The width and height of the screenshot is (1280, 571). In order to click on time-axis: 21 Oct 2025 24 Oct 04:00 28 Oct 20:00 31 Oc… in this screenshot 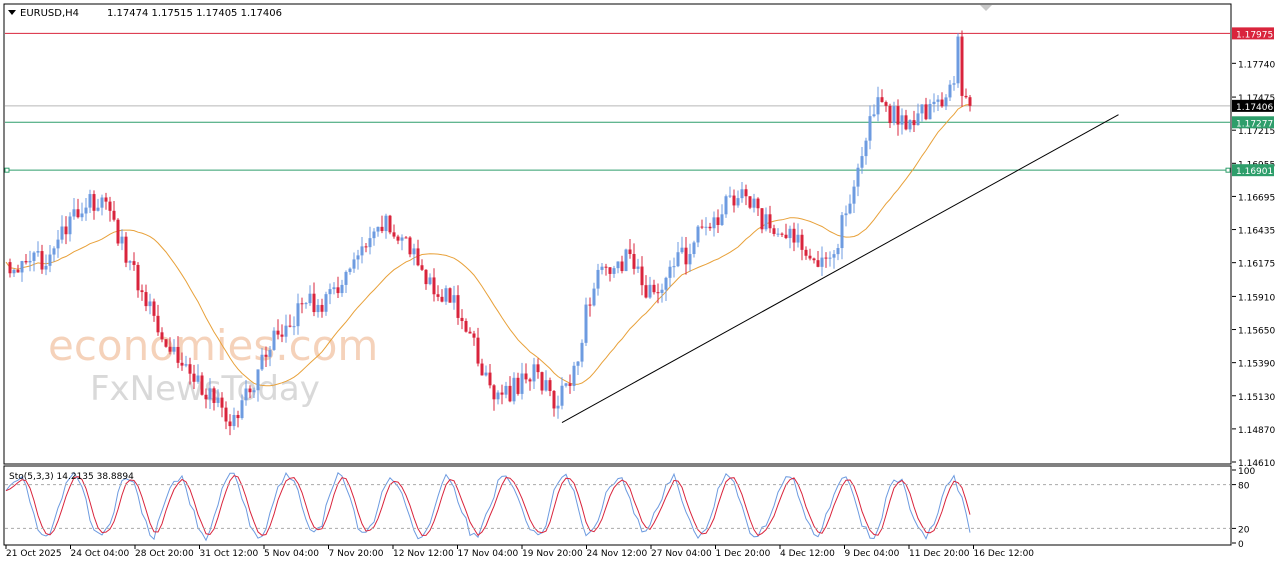, I will do `click(519, 552)`.